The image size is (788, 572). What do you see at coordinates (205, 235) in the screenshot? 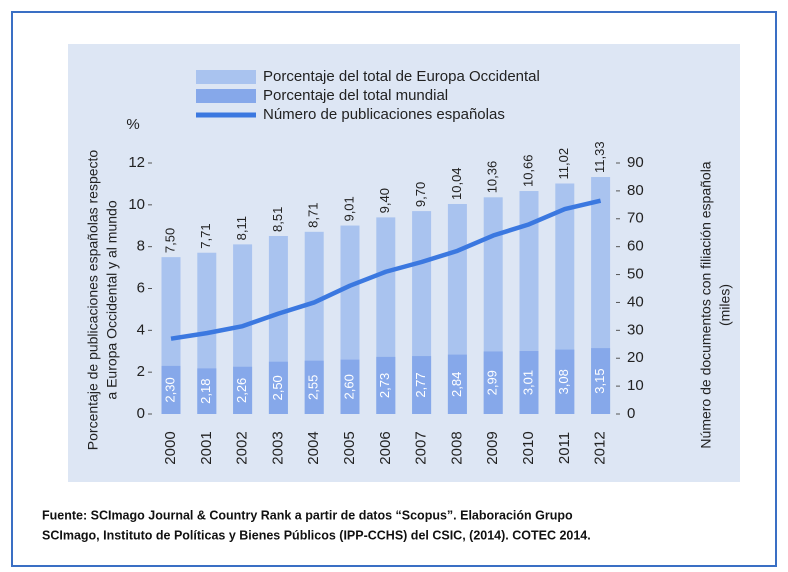
I see `data-label: 7,71` at bounding box center [205, 235].